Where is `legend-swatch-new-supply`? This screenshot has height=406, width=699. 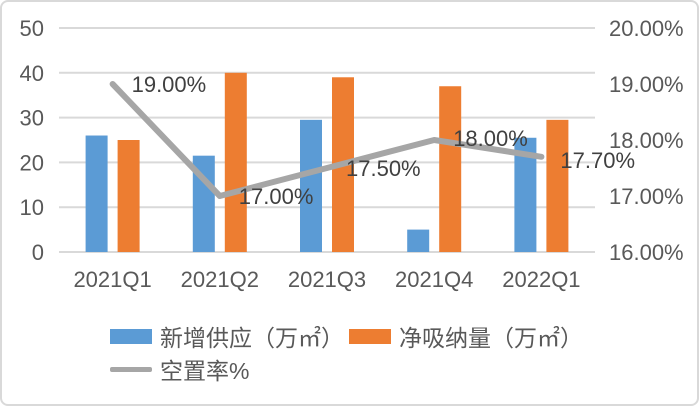 legend-swatch-new-supply is located at coordinates (131, 336).